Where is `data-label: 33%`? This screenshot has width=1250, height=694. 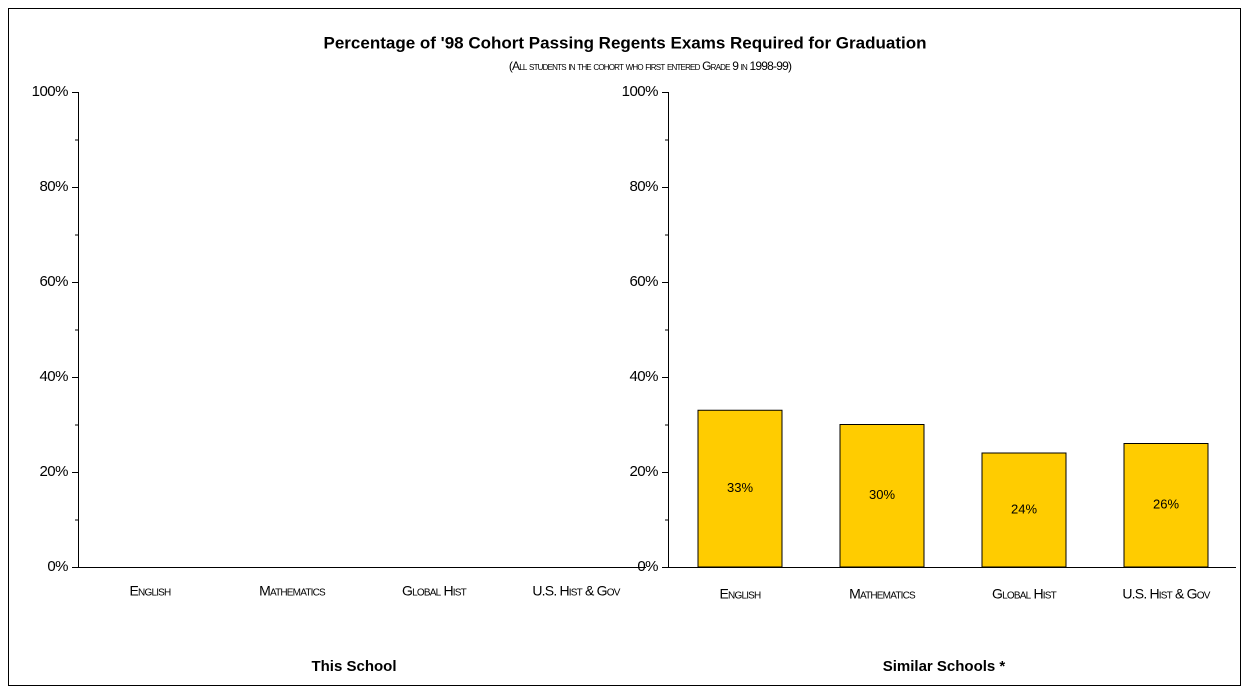
data-label: 33% is located at coordinates (740, 487).